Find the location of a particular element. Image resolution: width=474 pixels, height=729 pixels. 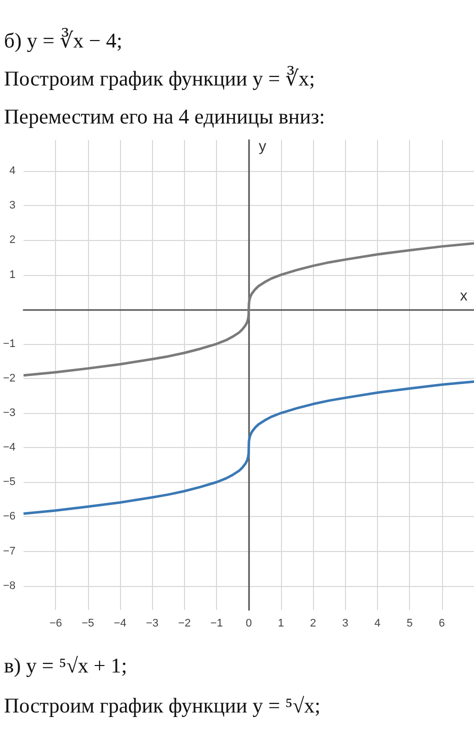

x-tick-label: −6 is located at coordinates (55, 624).